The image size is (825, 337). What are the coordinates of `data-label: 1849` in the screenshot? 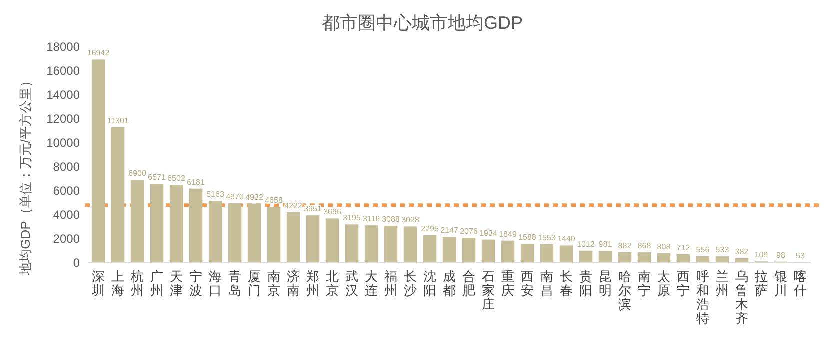 It's located at (508, 234).